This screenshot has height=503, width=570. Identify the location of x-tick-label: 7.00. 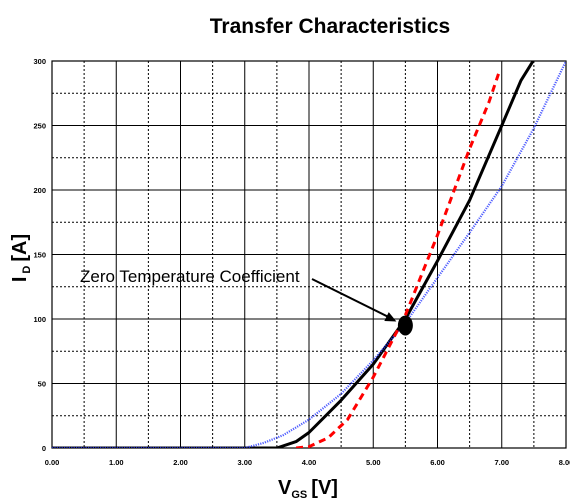
(501, 462).